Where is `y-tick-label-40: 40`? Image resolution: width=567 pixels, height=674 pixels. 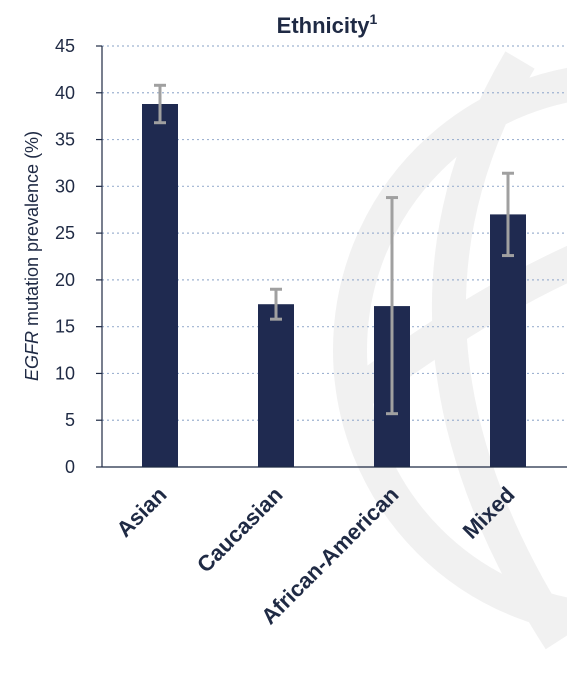
y-tick-label-40: 40 is located at coordinates (65, 93).